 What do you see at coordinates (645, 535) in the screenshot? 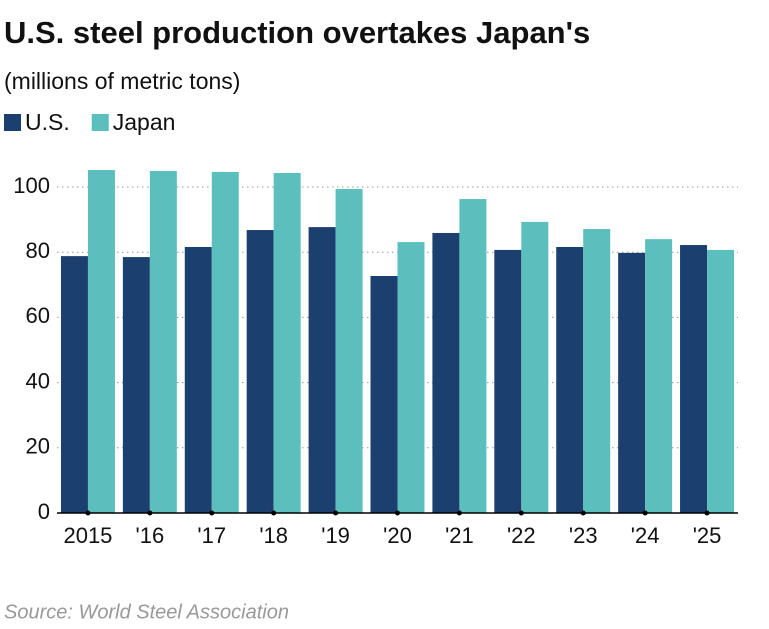
I see `x-tick-label: '24` at bounding box center [645, 535].